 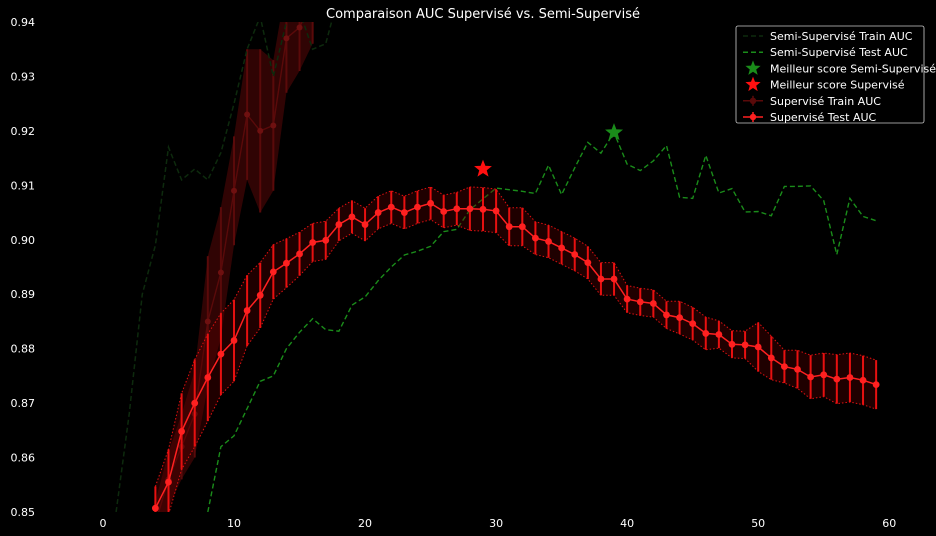 What do you see at coordinates (23, 458) in the screenshot?
I see `y-tick-label: 0.86` at bounding box center [23, 458].